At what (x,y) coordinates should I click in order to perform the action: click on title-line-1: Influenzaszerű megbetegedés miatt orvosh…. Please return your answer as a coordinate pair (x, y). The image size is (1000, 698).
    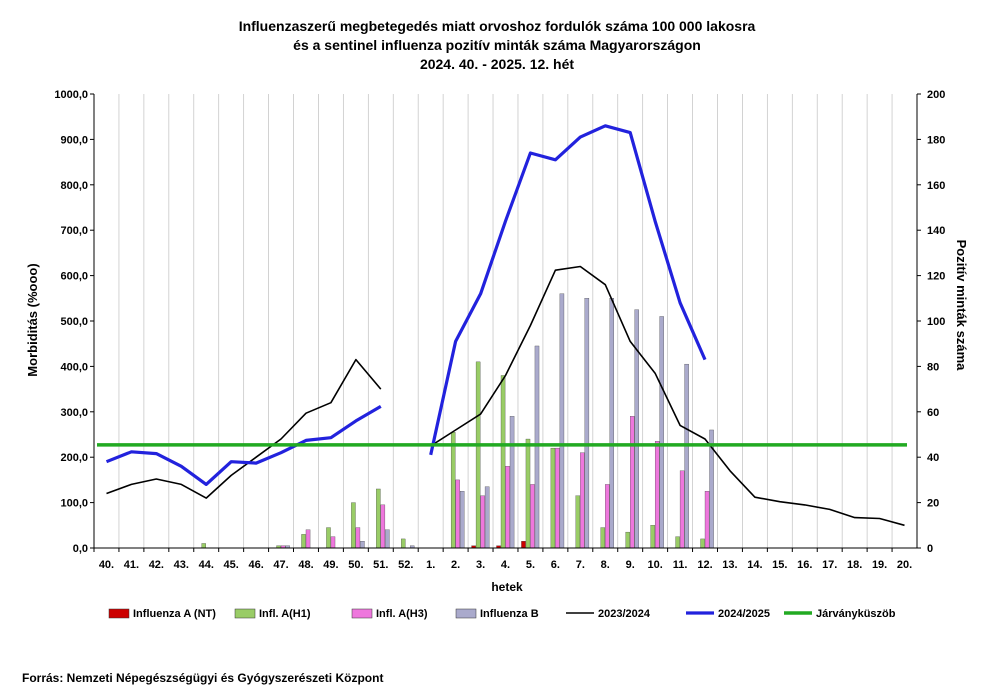
    Looking at the image, I should click on (497, 26).